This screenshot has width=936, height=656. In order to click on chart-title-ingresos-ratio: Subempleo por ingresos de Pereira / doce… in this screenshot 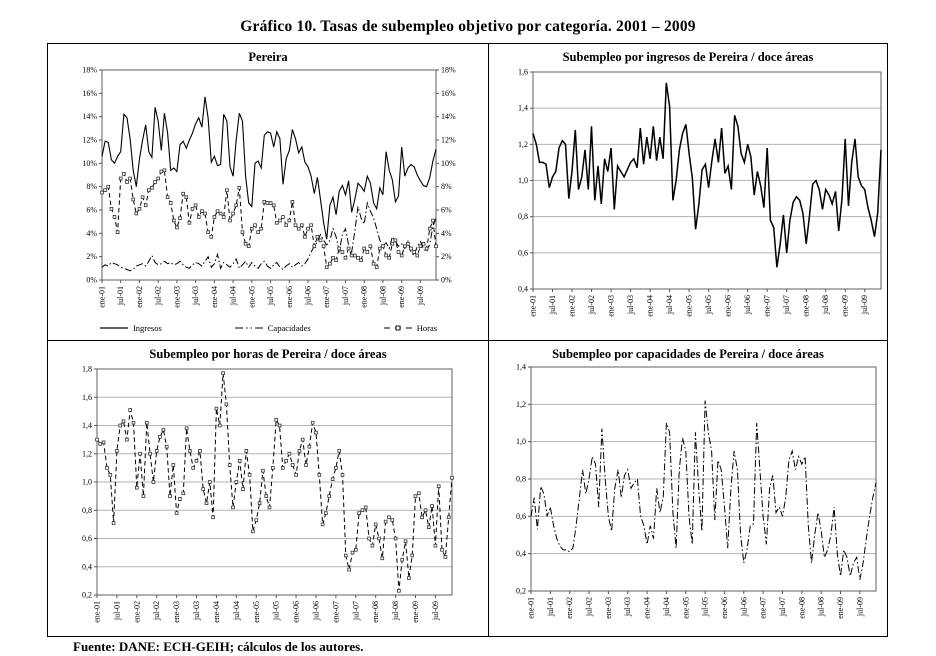, I will do `click(688, 57)`.